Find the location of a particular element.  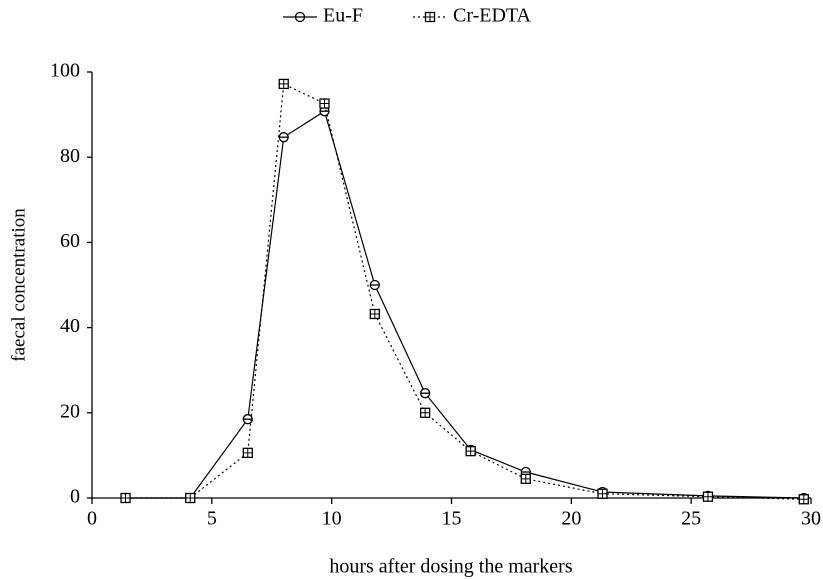

y-tick-label: 20 is located at coordinates (70, 411).